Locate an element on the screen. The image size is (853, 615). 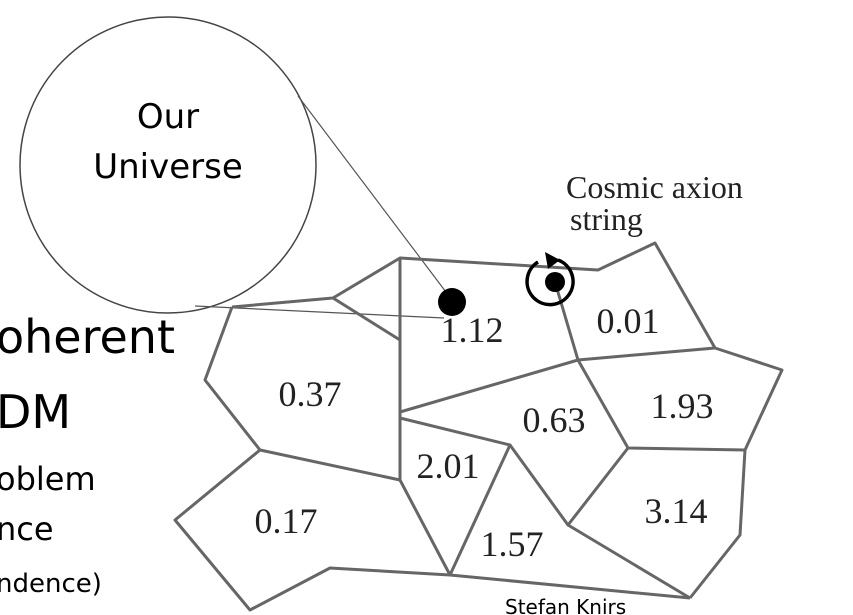
string-label: string is located at coordinates (606, 219).